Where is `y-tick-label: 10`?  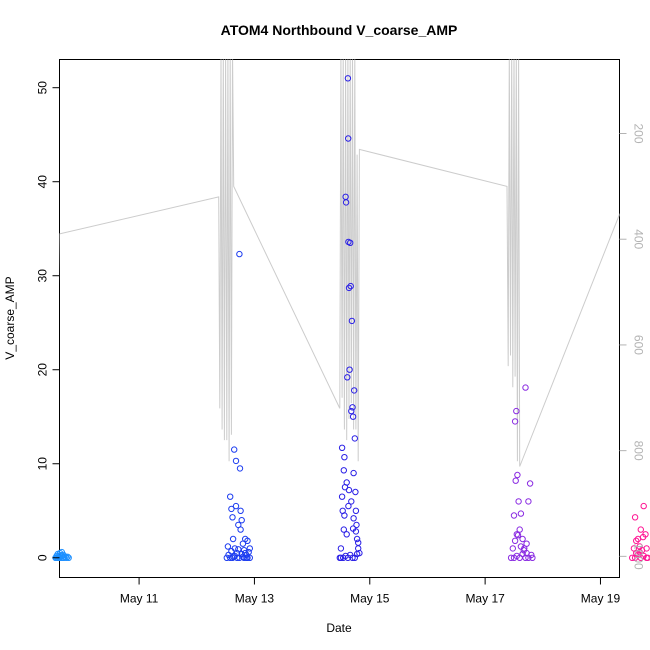 y-tick-label: 10 is located at coordinates (43, 464).